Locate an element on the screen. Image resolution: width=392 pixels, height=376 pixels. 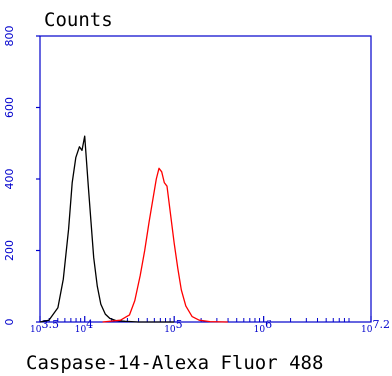
x-tick-label: 107.2 is located at coordinates (375, 326).